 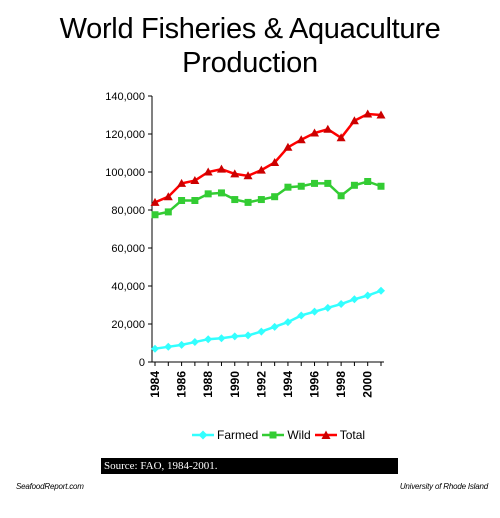 What do you see at coordinates (273, 435) in the screenshot?
I see `legend-swatch-wild` at bounding box center [273, 435].